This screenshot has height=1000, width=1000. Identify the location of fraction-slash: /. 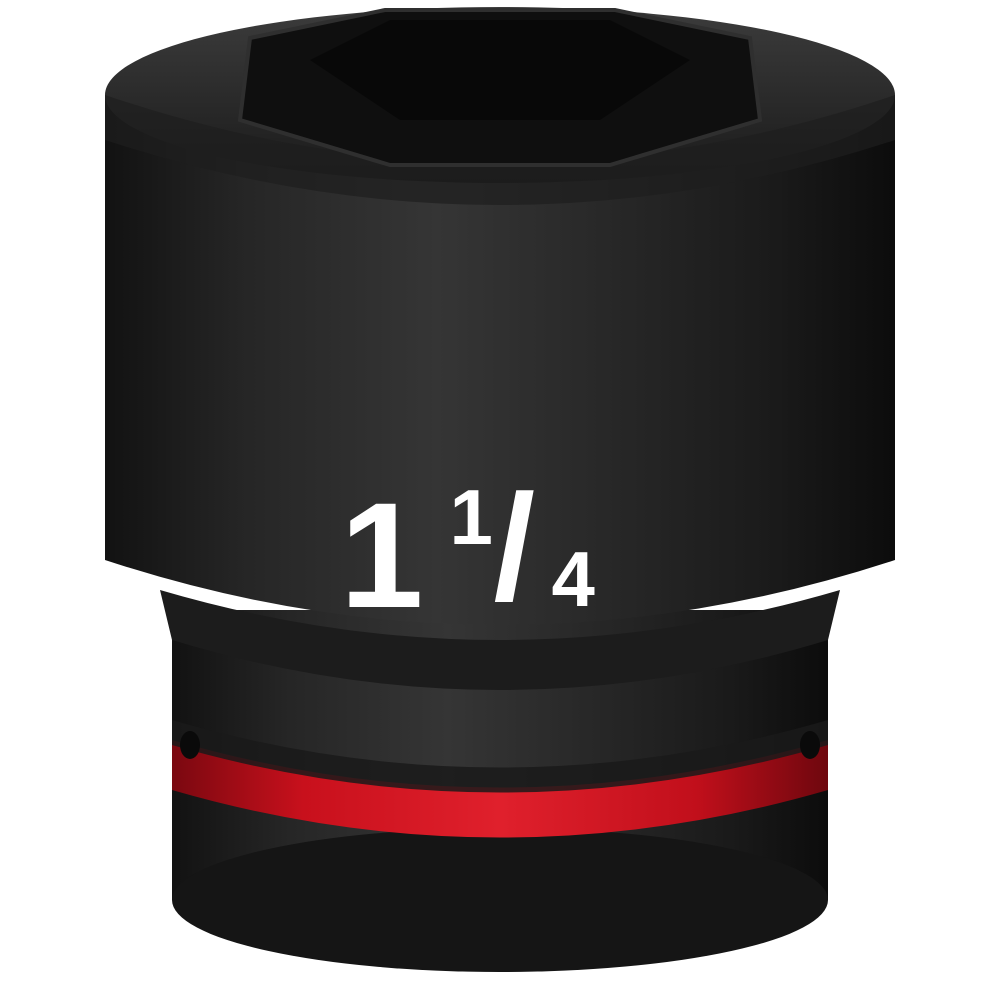
(514, 547).